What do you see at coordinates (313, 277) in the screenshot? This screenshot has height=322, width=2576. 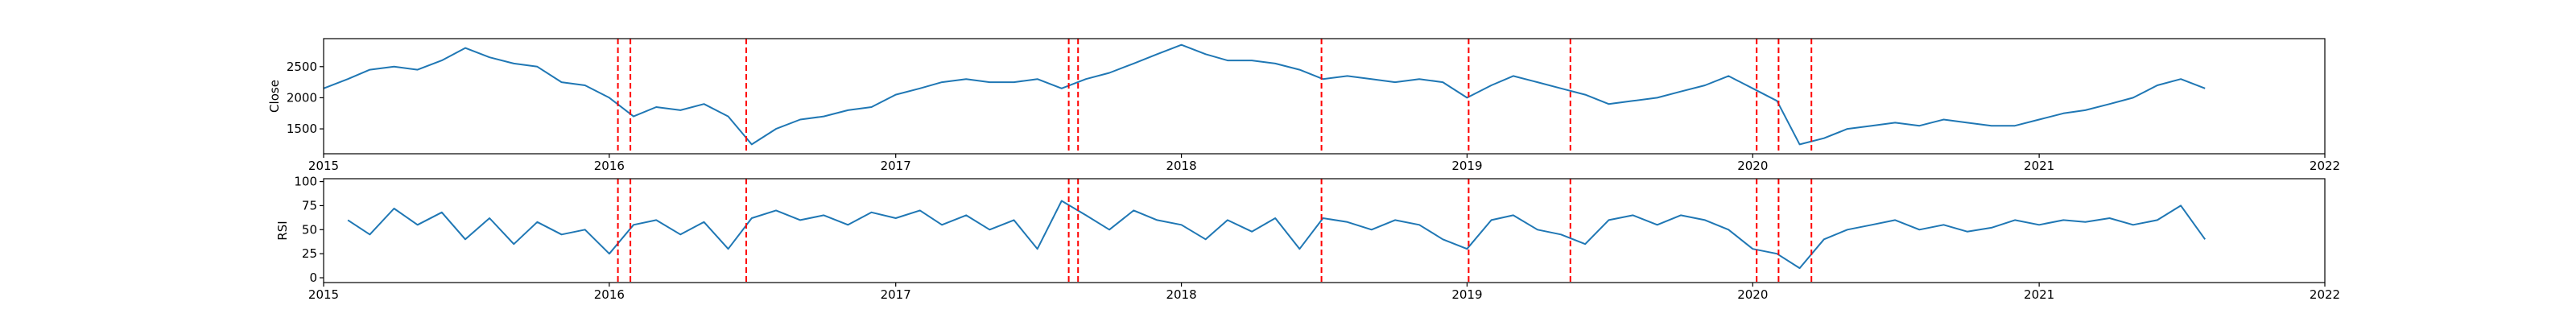 I see `y-tick-label: 0` at bounding box center [313, 277].